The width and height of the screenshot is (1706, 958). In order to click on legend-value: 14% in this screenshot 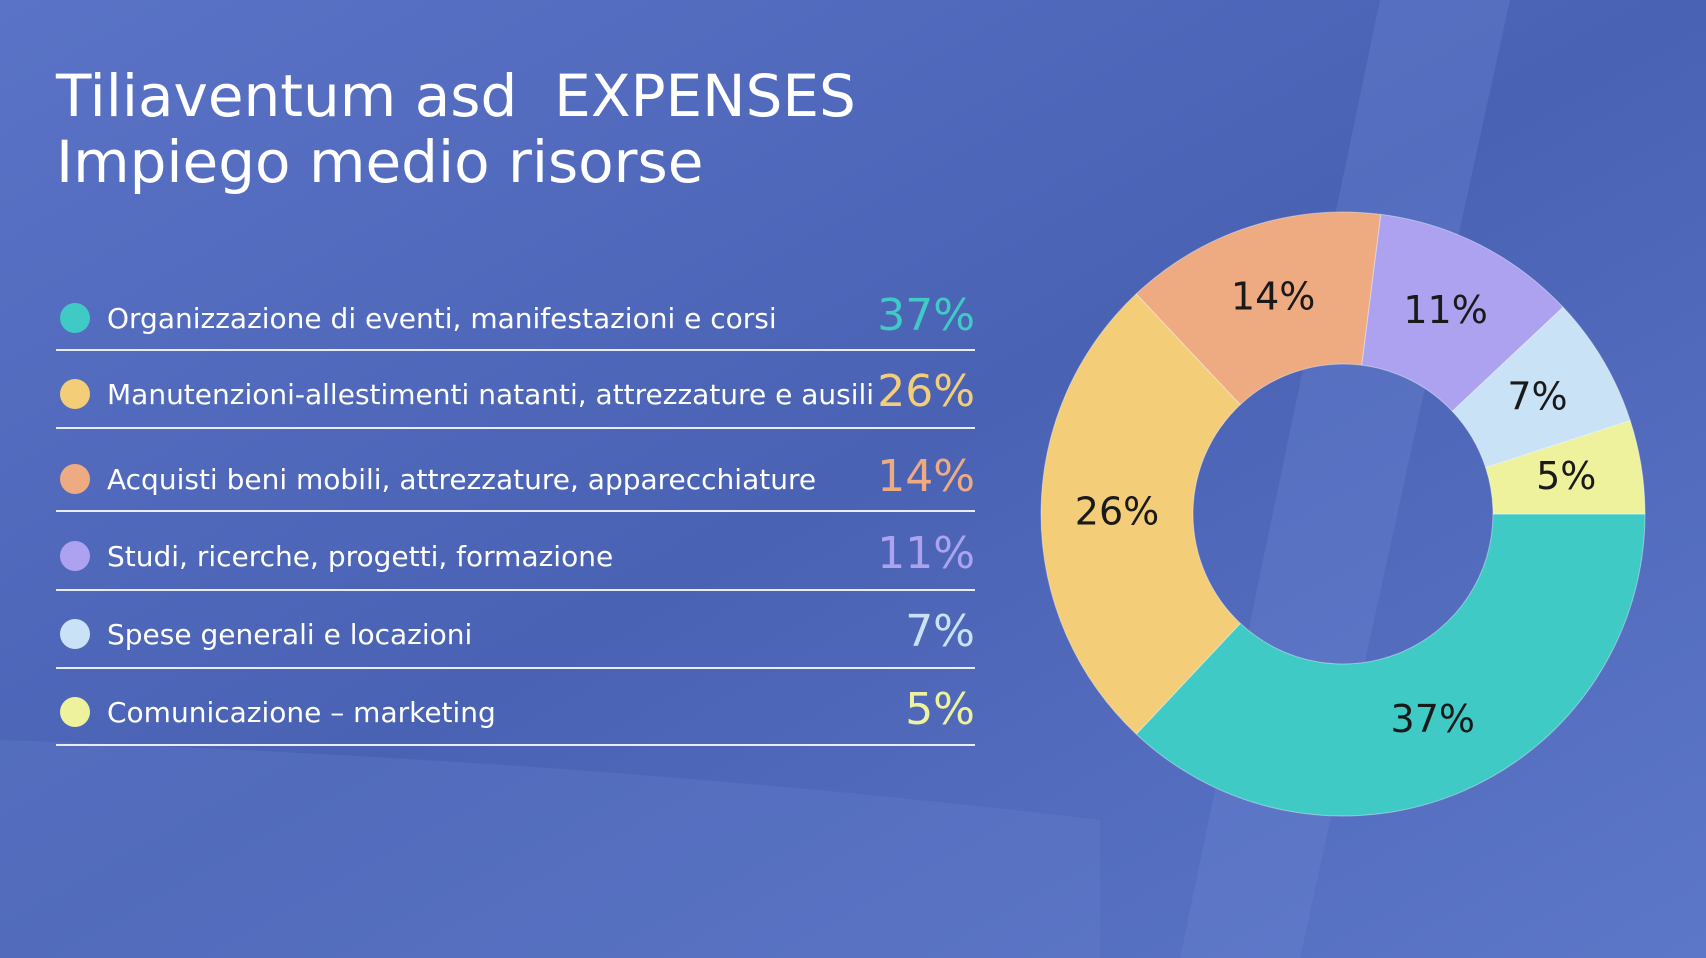, I will do `click(926, 476)`.